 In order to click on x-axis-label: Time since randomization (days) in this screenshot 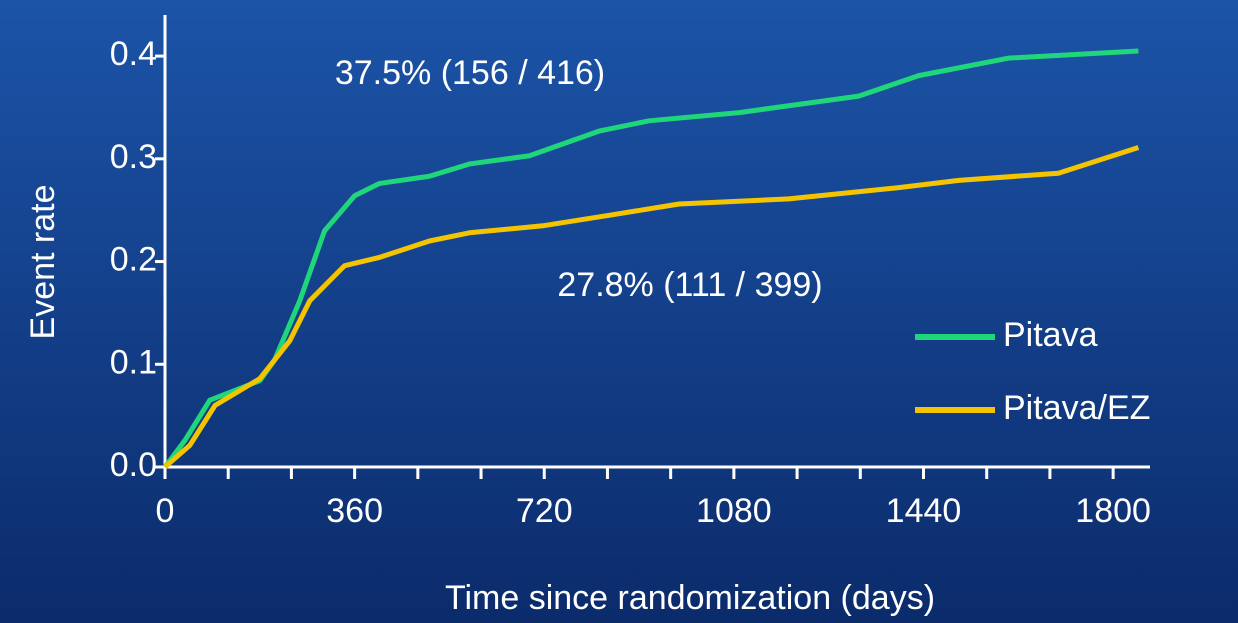, I will do `click(690, 598)`.